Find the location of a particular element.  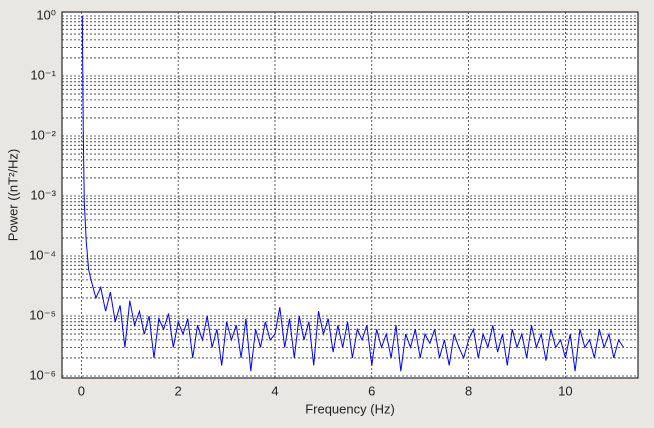

y-axis-label: Power ((nT²/Hz) is located at coordinates (12, 195).